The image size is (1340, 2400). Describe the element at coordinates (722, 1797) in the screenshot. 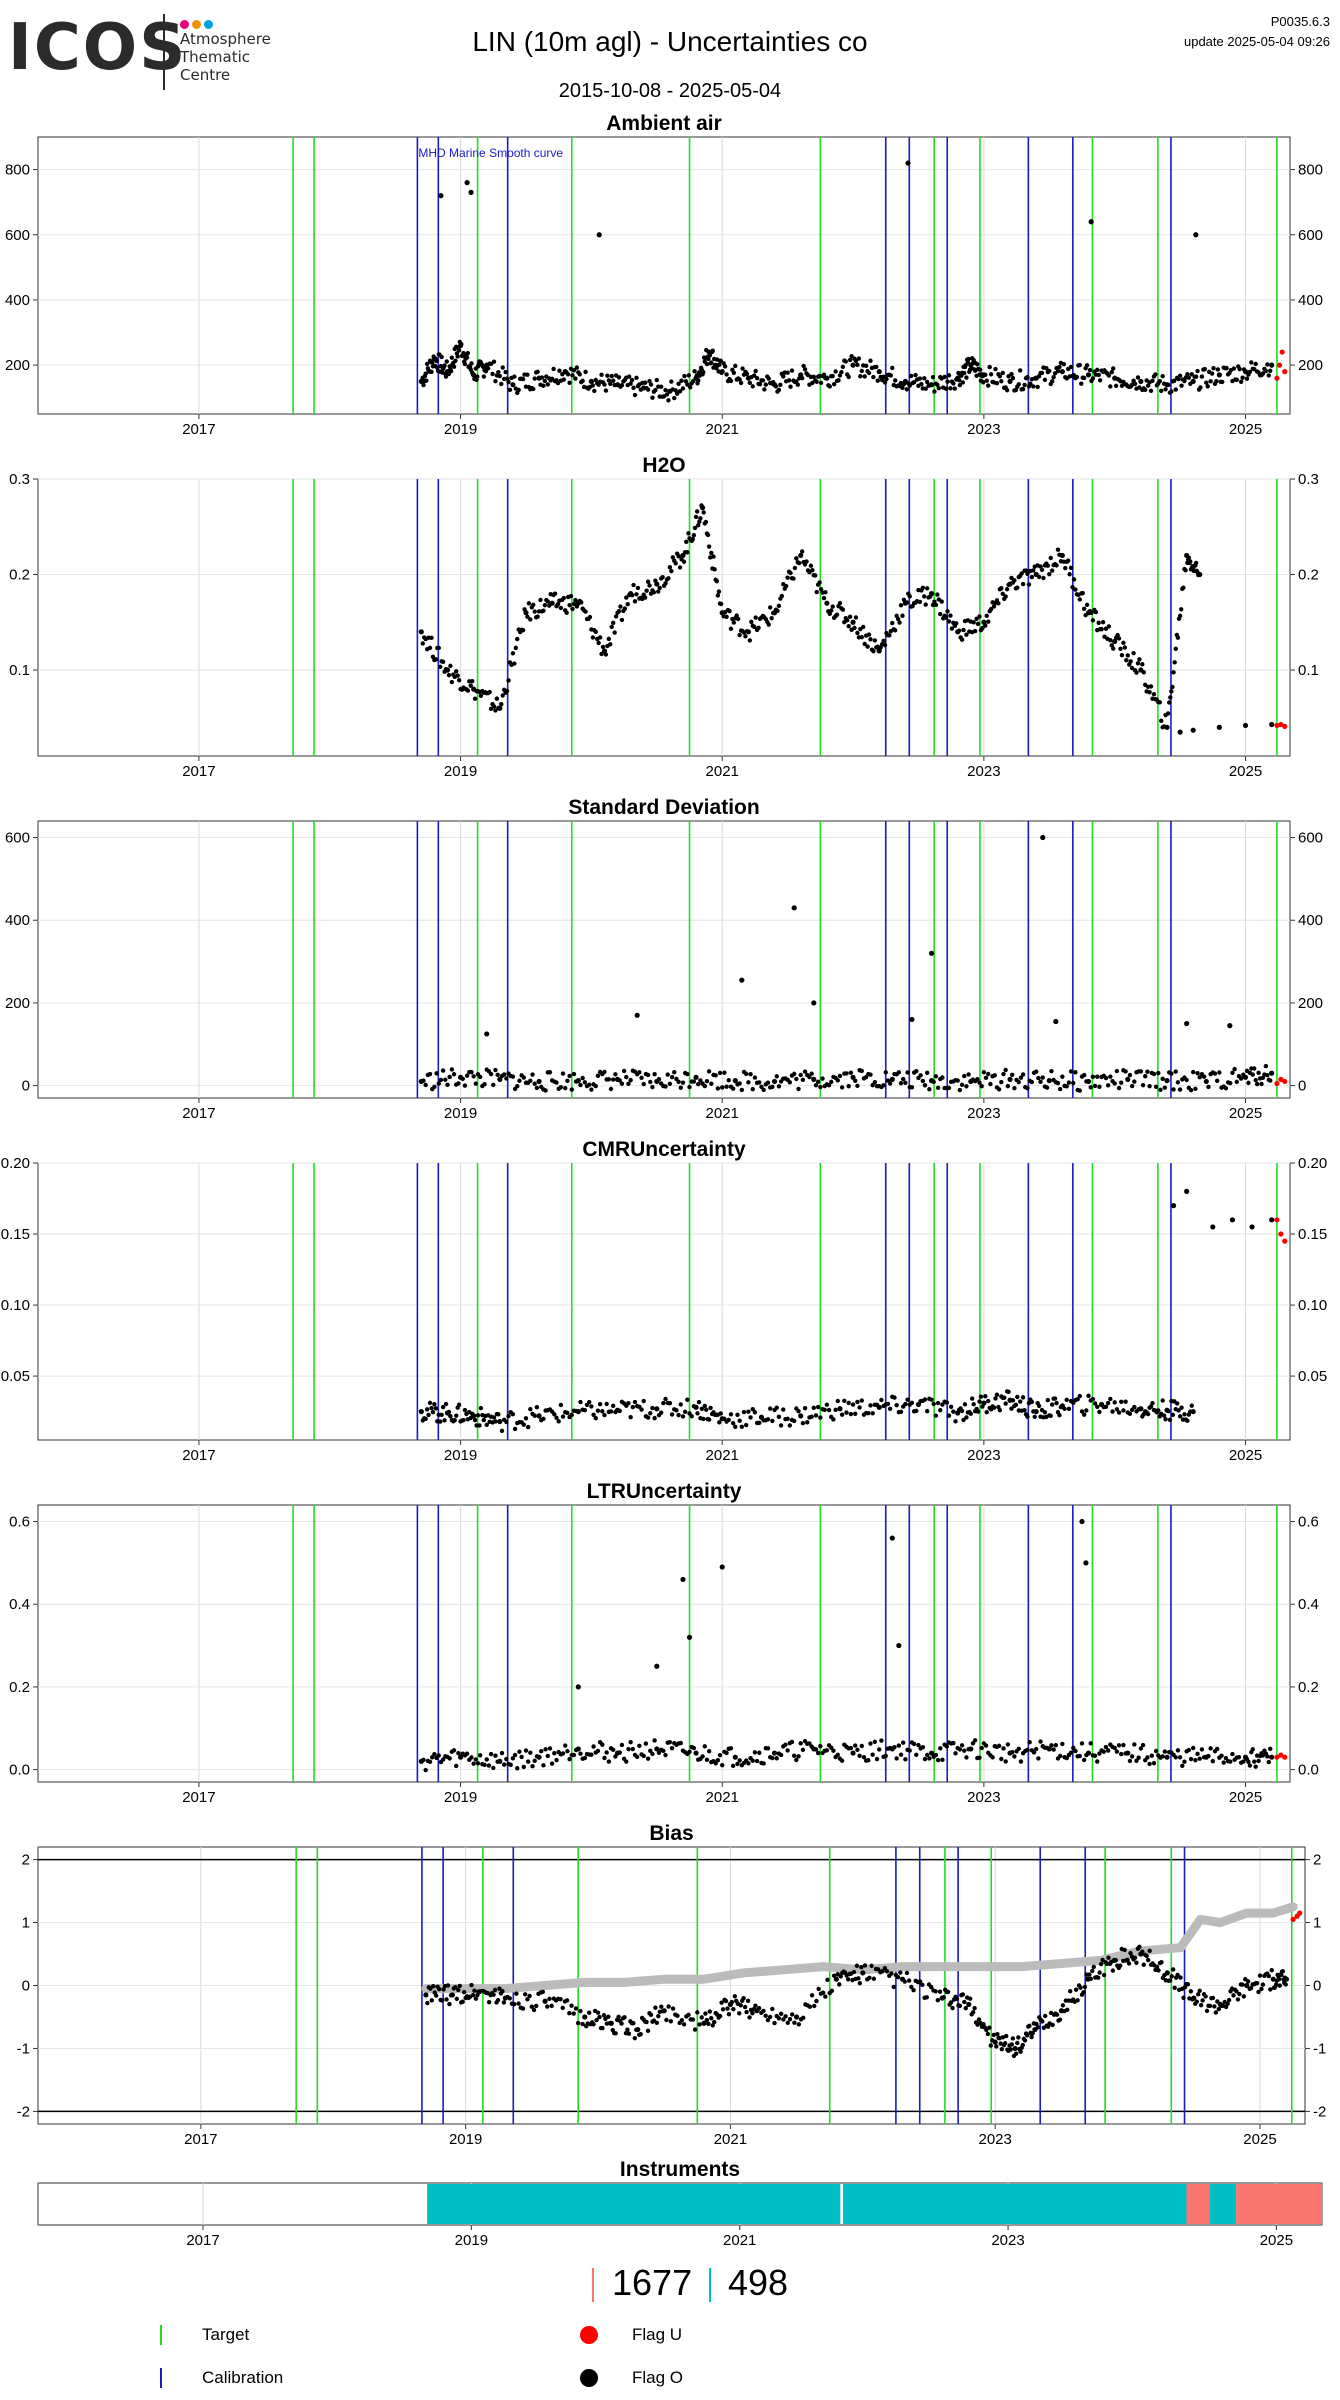

I see `x-tick-label: 2021` at that location.